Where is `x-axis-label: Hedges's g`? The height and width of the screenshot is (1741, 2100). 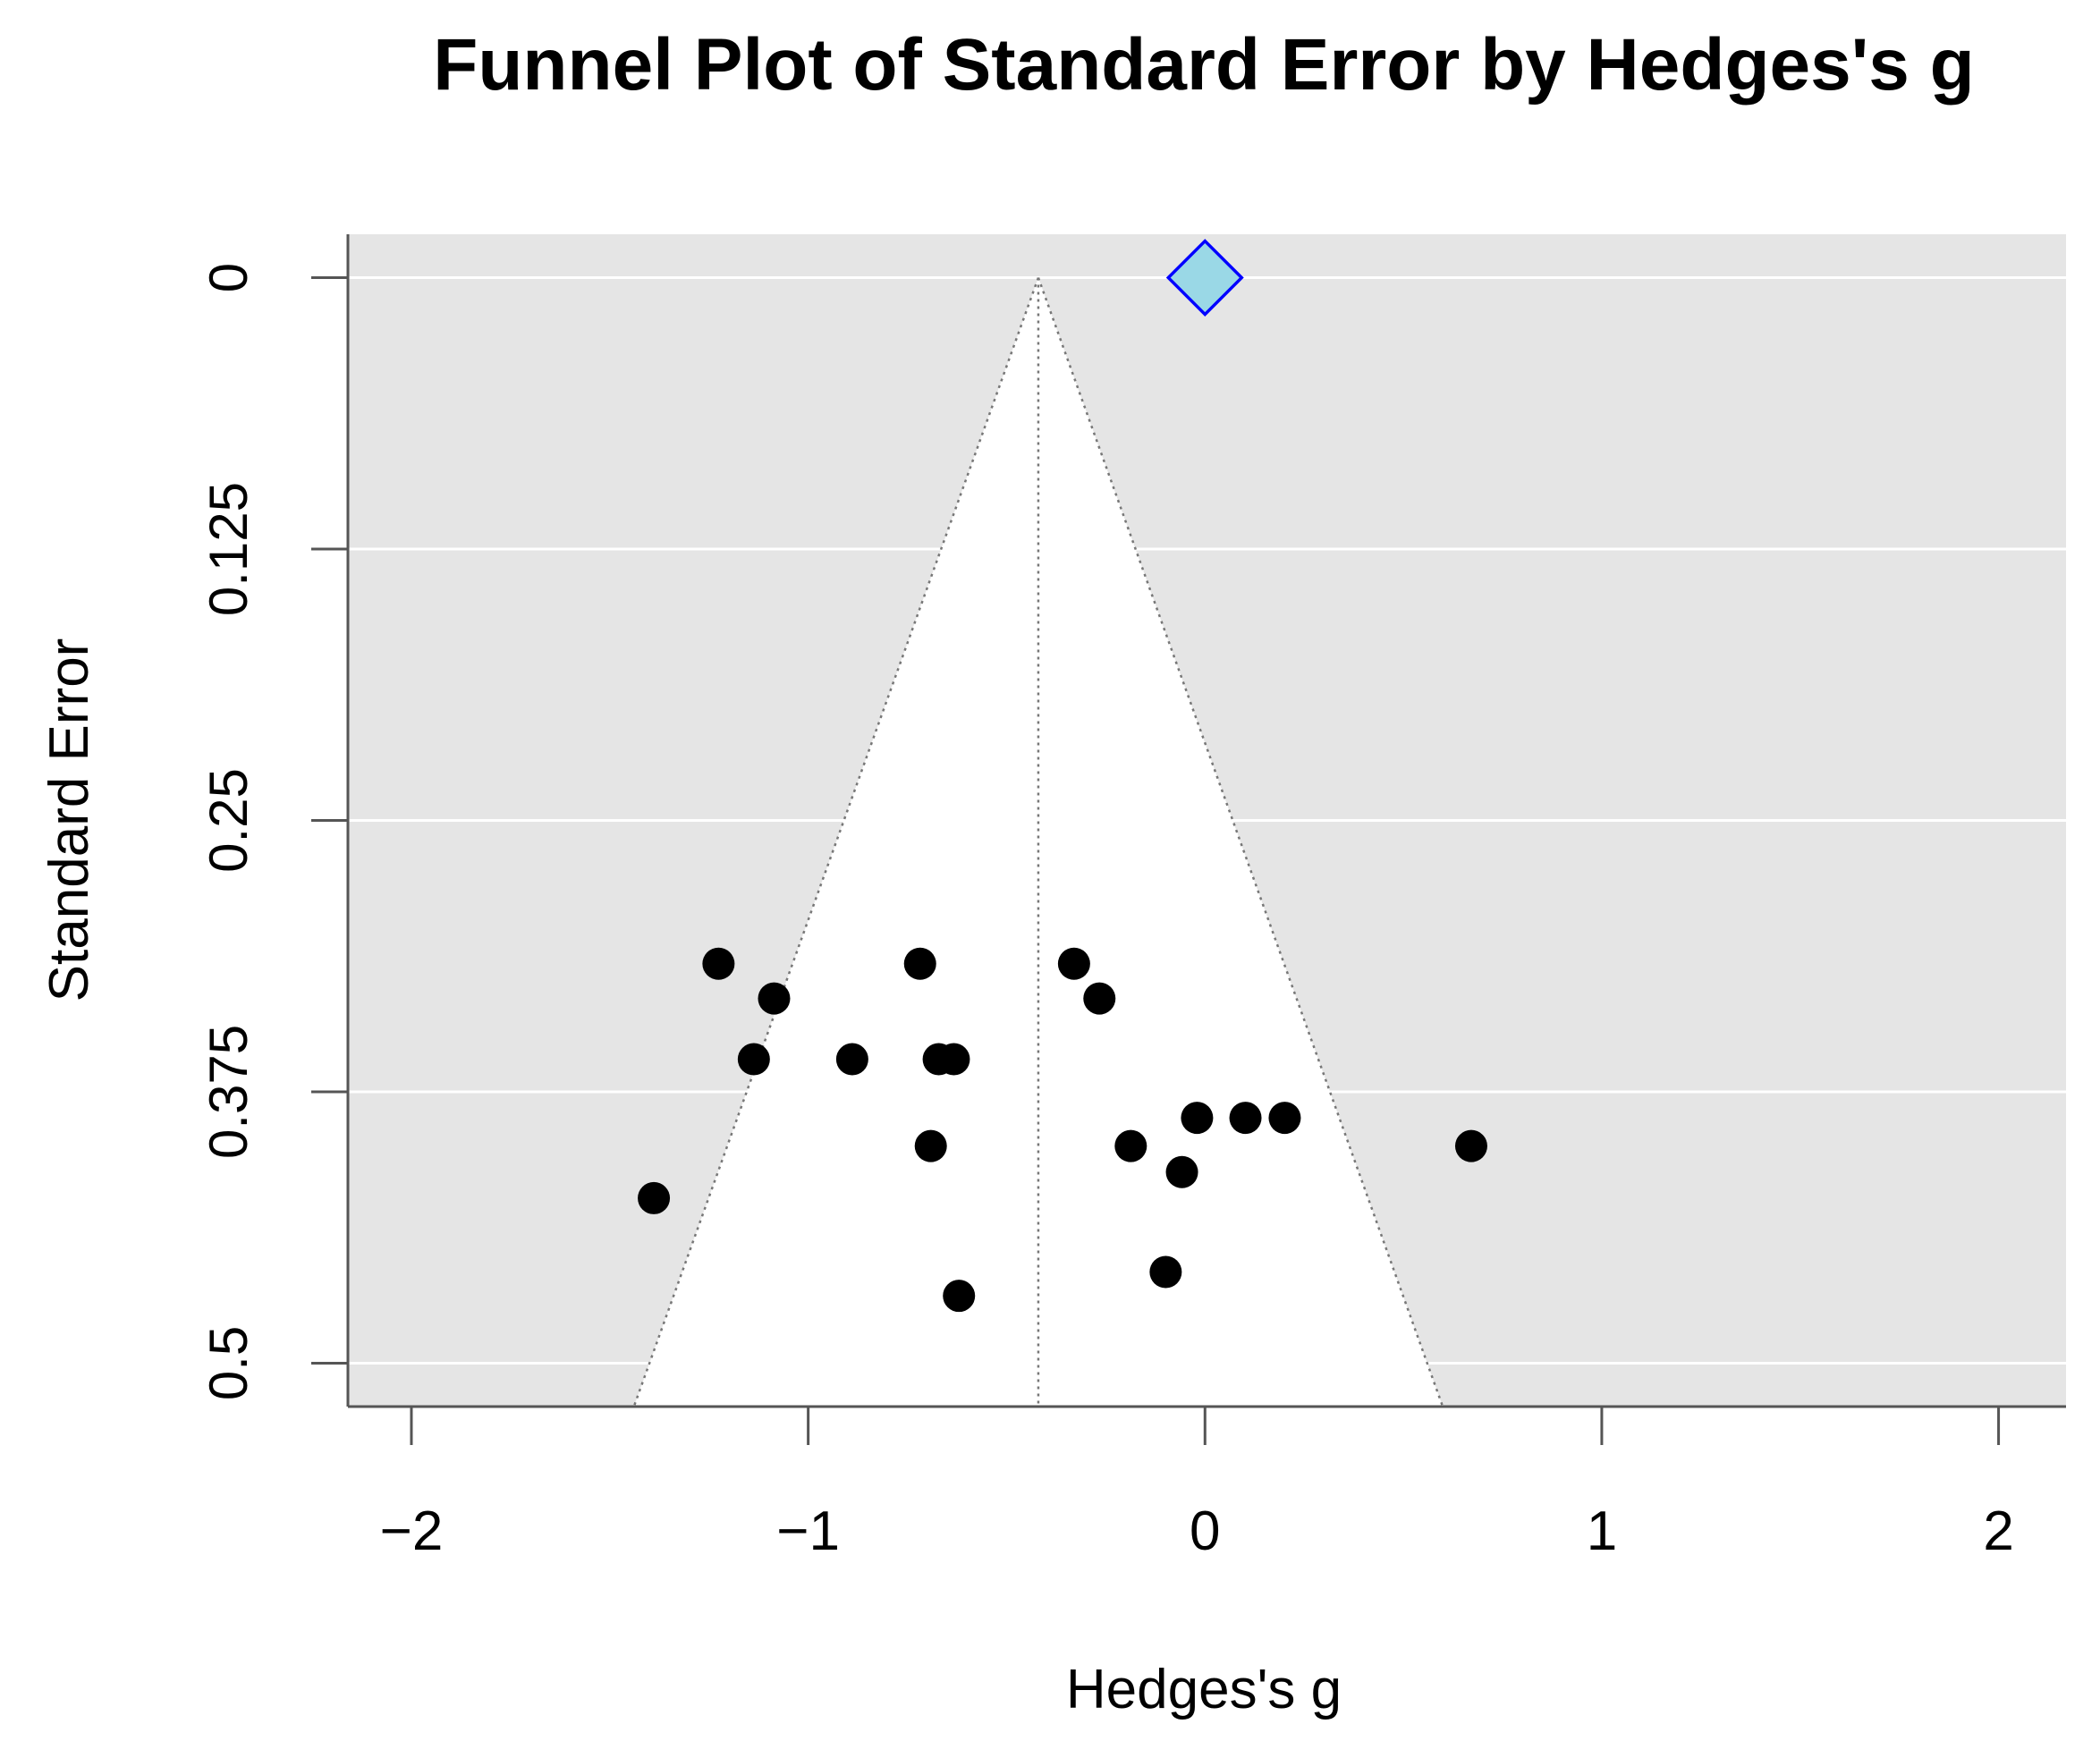 x-axis-label: Hedges's g is located at coordinates (1204, 1689).